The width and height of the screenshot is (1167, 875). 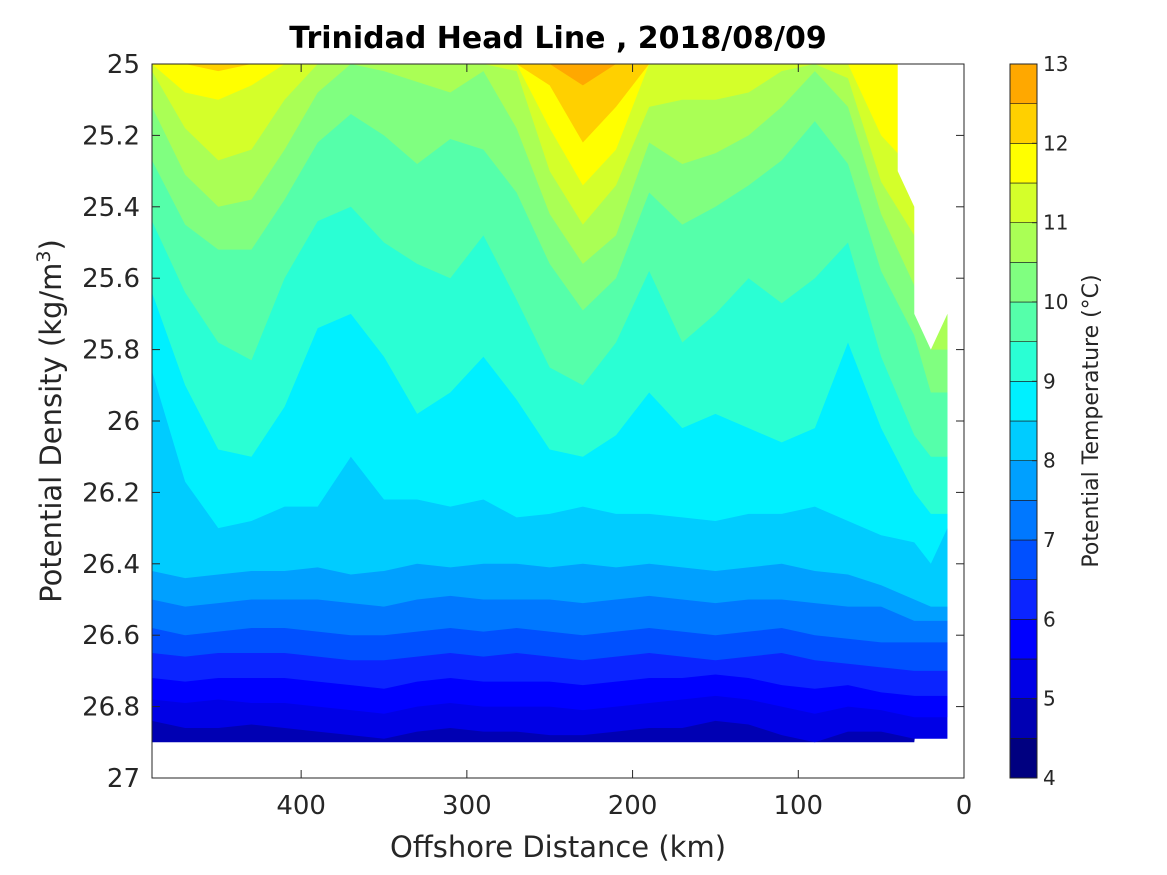 I want to click on x-tick-label: 400, so click(x=301, y=806).